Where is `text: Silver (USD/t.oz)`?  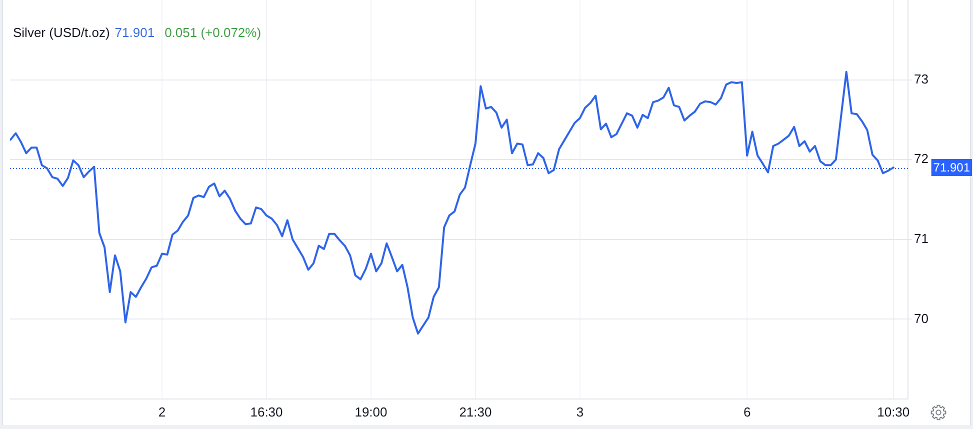 text: Silver (USD/t.oz) is located at coordinates (61, 33).